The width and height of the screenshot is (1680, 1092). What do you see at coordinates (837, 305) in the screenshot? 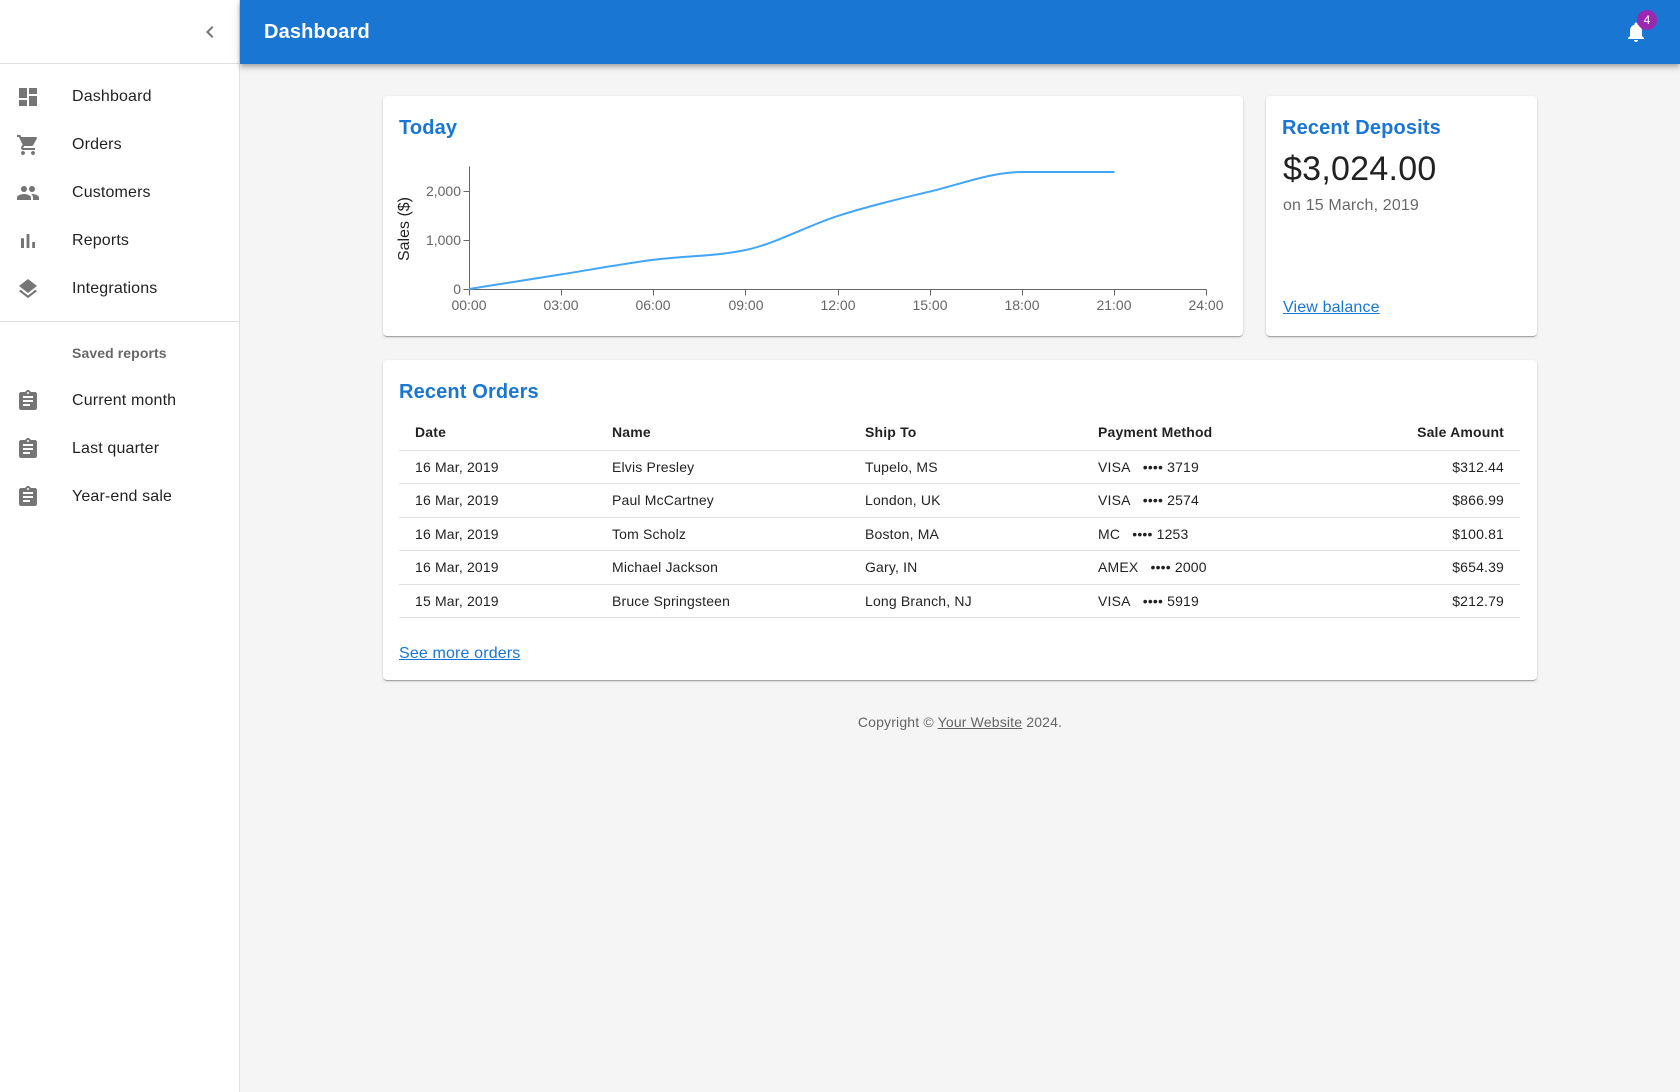
I see `svg-text: 12:00` at bounding box center [837, 305].